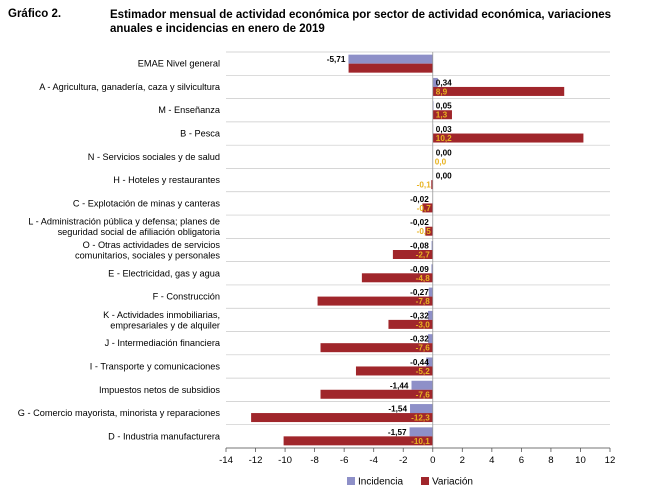  What do you see at coordinates (314, 460) in the screenshot?
I see `x-tick-label: -8` at bounding box center [314, 460].